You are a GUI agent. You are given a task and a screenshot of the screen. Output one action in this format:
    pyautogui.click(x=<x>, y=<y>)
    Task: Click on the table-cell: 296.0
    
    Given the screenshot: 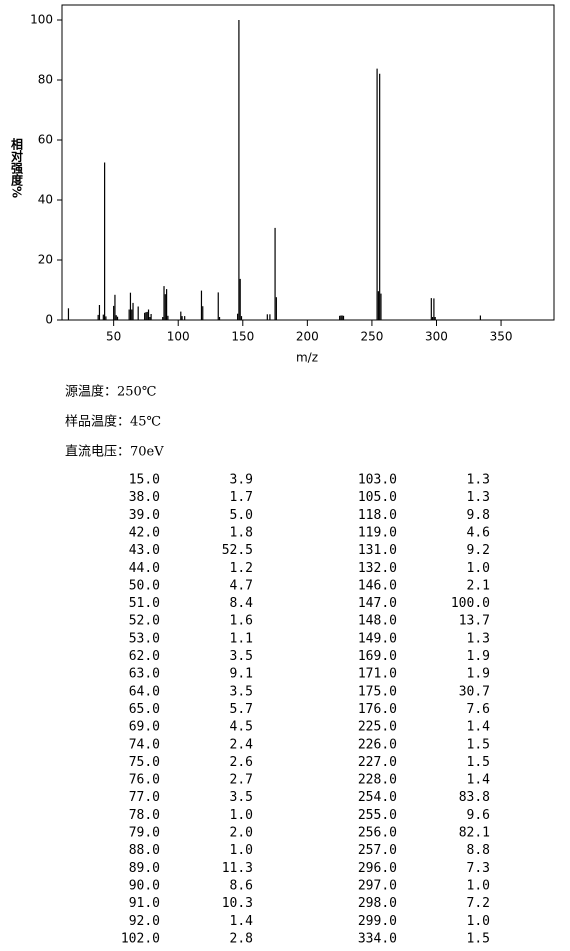 What is the action you would take?
    pyautogui.click(x=377, y=868)
    